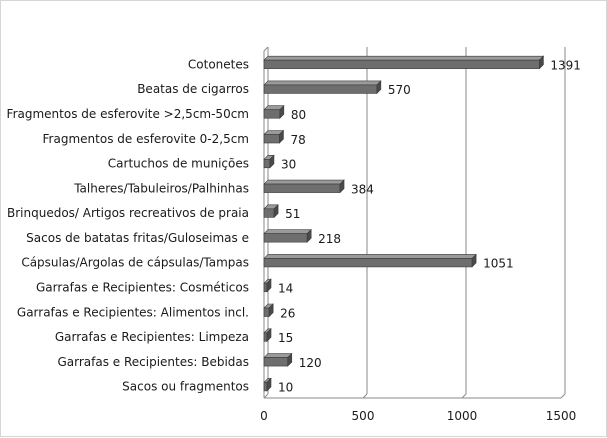 This screenshot has width=607, height=438. I want to click on category-label: Garrafas e Recipientes: Bebidas, so click(153, 362).